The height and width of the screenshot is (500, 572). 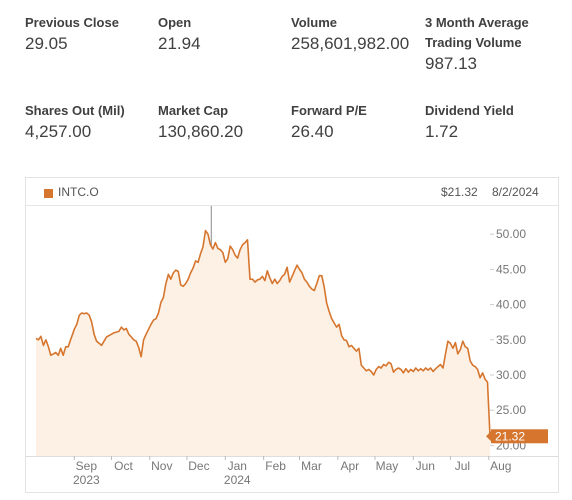 What do you see at coordinates (488, 436) in the screenshot?
I see `last-value-pointer` at bounding box center [488, 436].